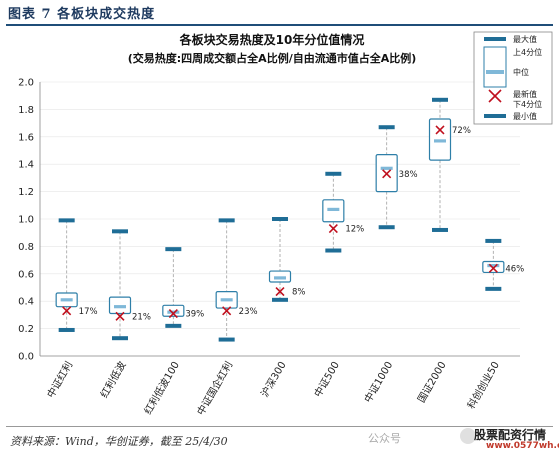 The height and width of the screenshot is (454, 559). I want to click on y-tick-labels: 0.0 0.2 0.4 0.6 0.8 1.0 1.2 1.4 1.6 1.8 2.0, so click(26, 220).